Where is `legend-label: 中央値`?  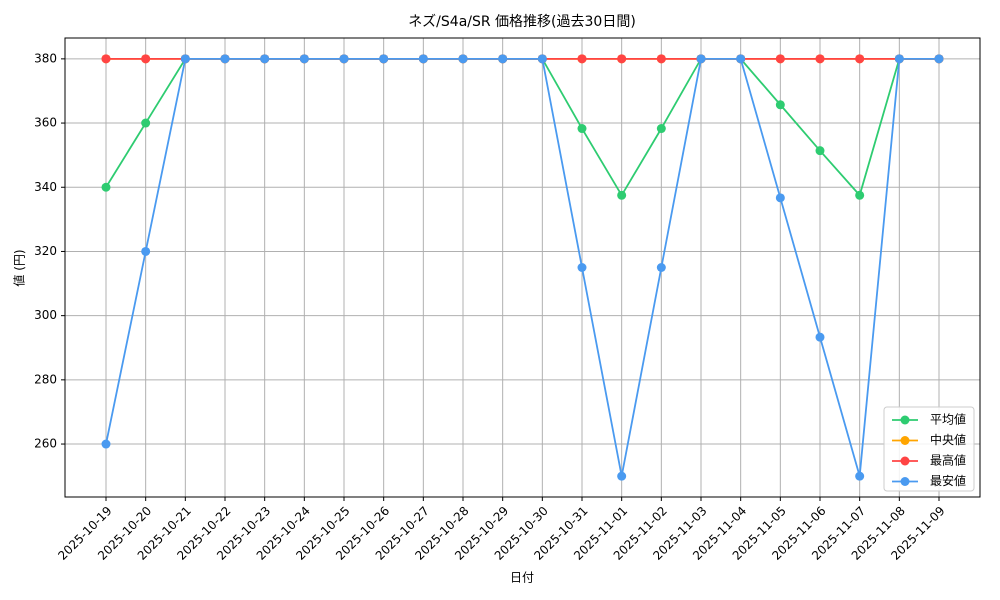 legend-label: 中央値 is located at coordinates (948, 439).